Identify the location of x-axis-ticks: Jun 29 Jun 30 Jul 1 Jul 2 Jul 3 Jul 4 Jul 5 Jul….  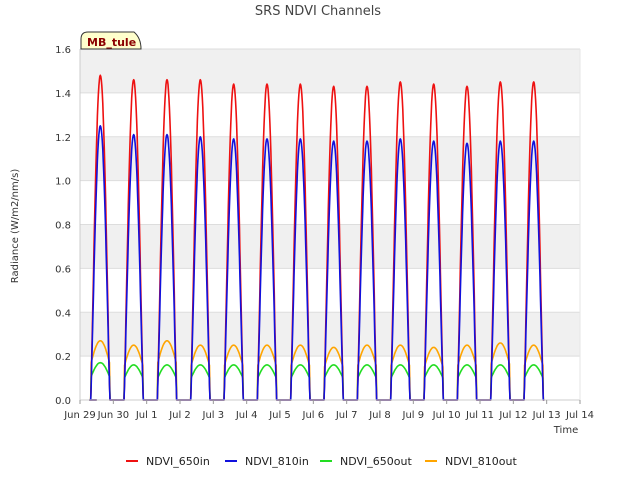
(328, 410).